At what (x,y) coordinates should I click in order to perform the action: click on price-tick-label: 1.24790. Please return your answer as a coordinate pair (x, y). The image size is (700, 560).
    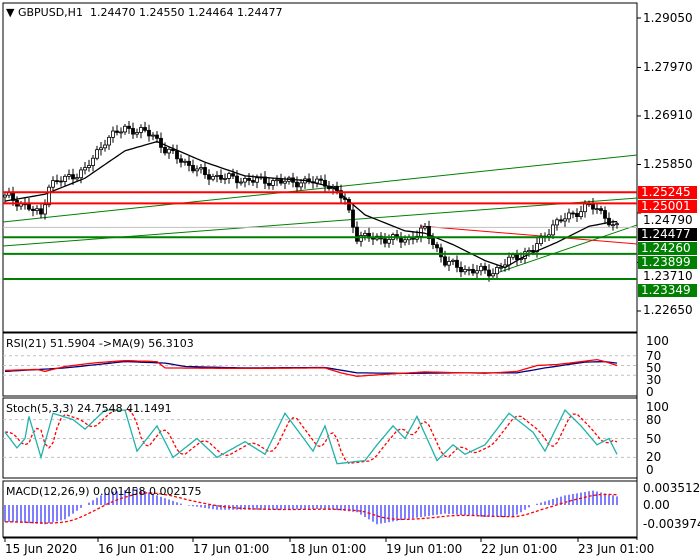
    Looking at the image, I should click on (668, 219).